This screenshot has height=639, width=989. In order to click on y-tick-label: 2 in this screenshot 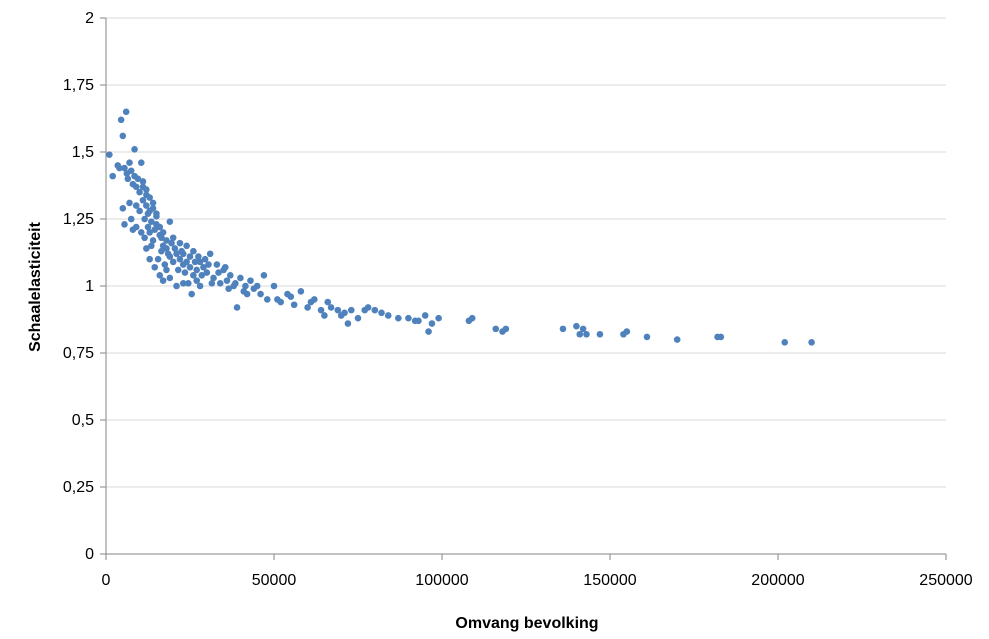, I will do `click(89, 18)`.